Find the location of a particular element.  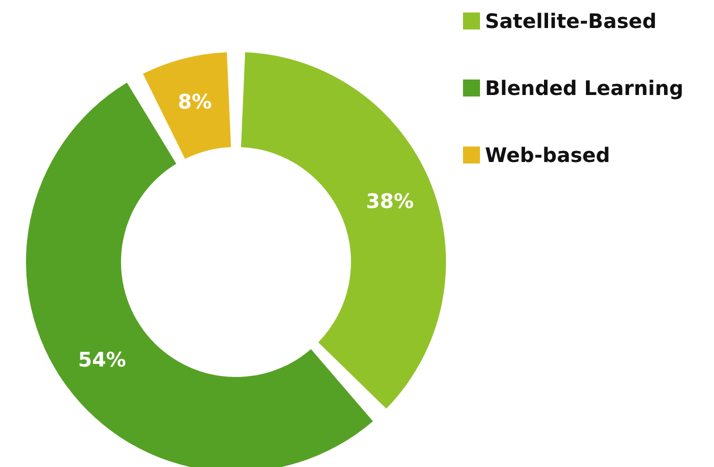

data-label: 8% is located at coordinates (195, 102).